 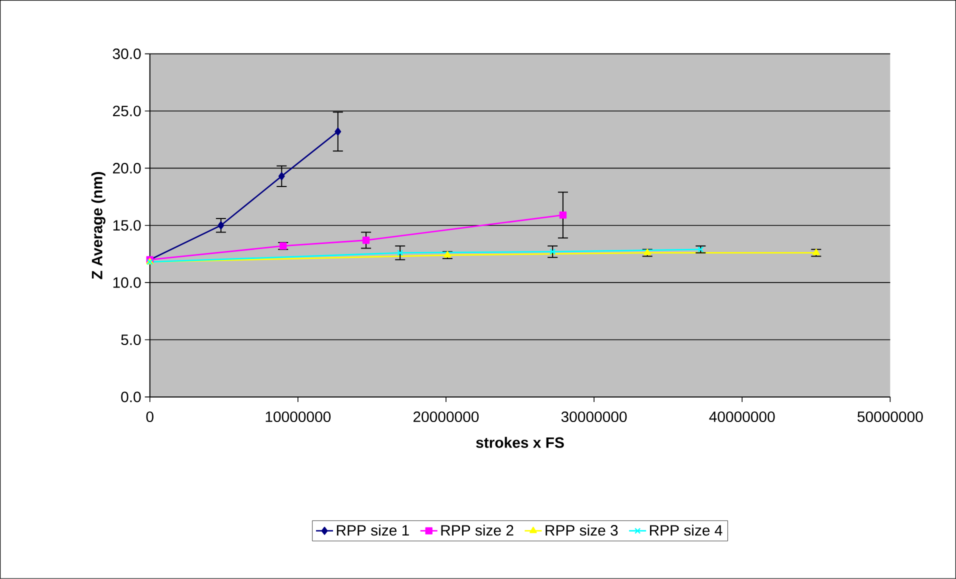 I want to click on y-tick-label: 15.0, so click(x=127, y=225).